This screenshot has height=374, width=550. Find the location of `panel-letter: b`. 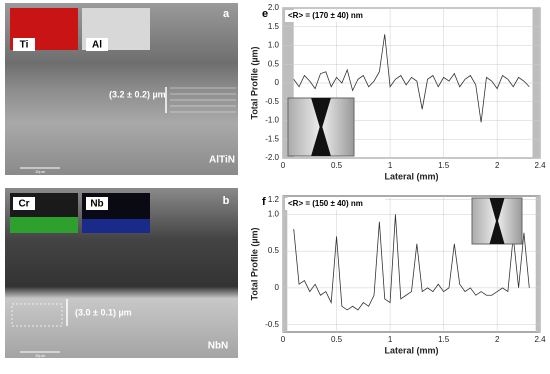

panel-letter: b is located at coordinates (226, 201).